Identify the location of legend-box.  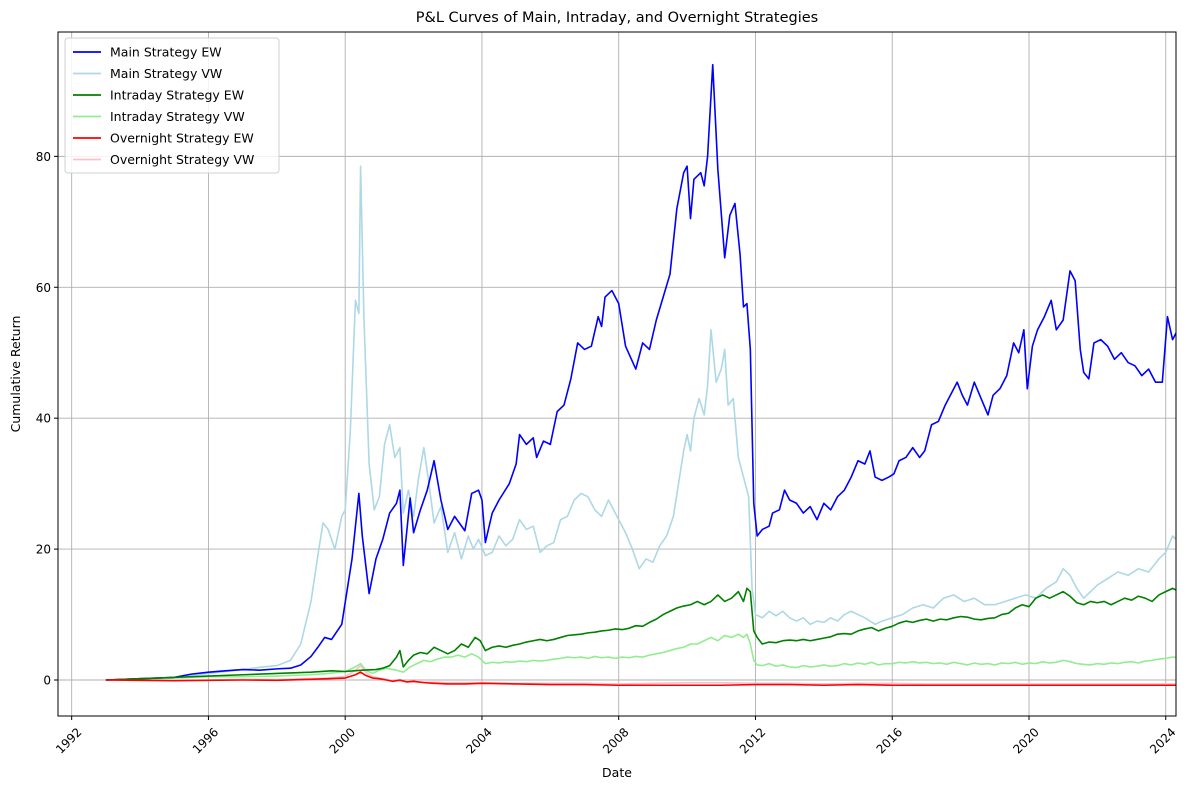
(172, 105).